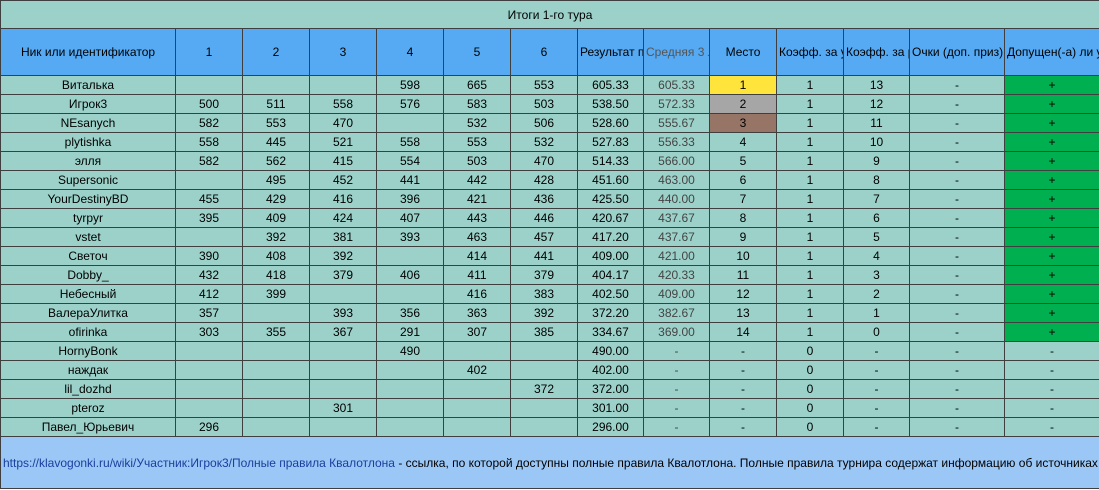 This screenshot has height=490, width=1099. Describe the element at coordinates (477, 294) in the screenshot. I see `cell-round-5: 416` at that location.